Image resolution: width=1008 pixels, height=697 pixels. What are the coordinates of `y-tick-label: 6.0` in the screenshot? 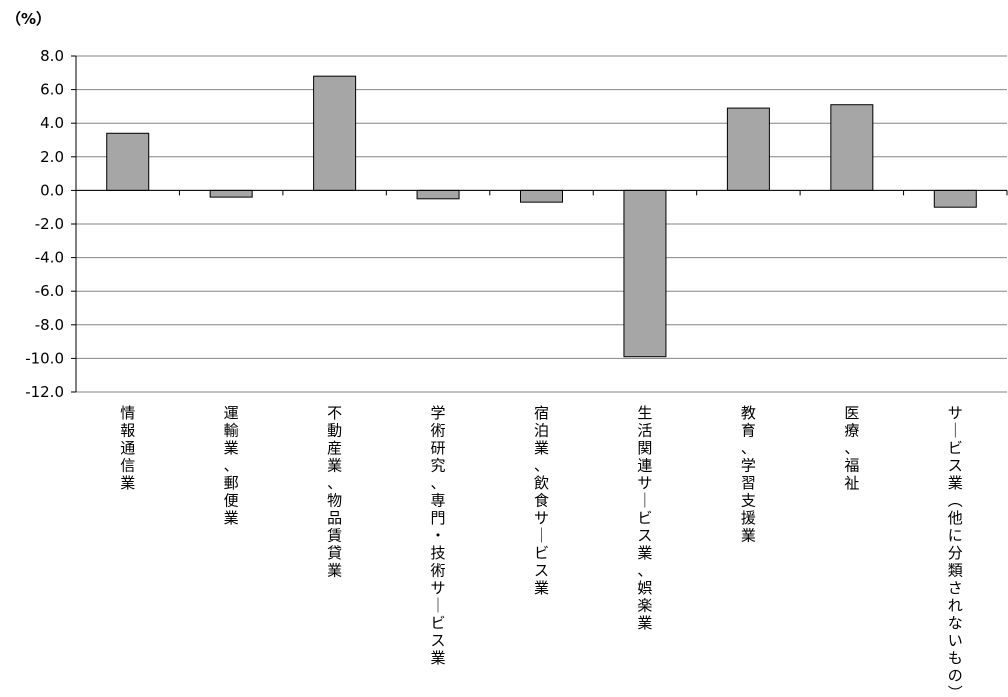 It's located at (52, 90).